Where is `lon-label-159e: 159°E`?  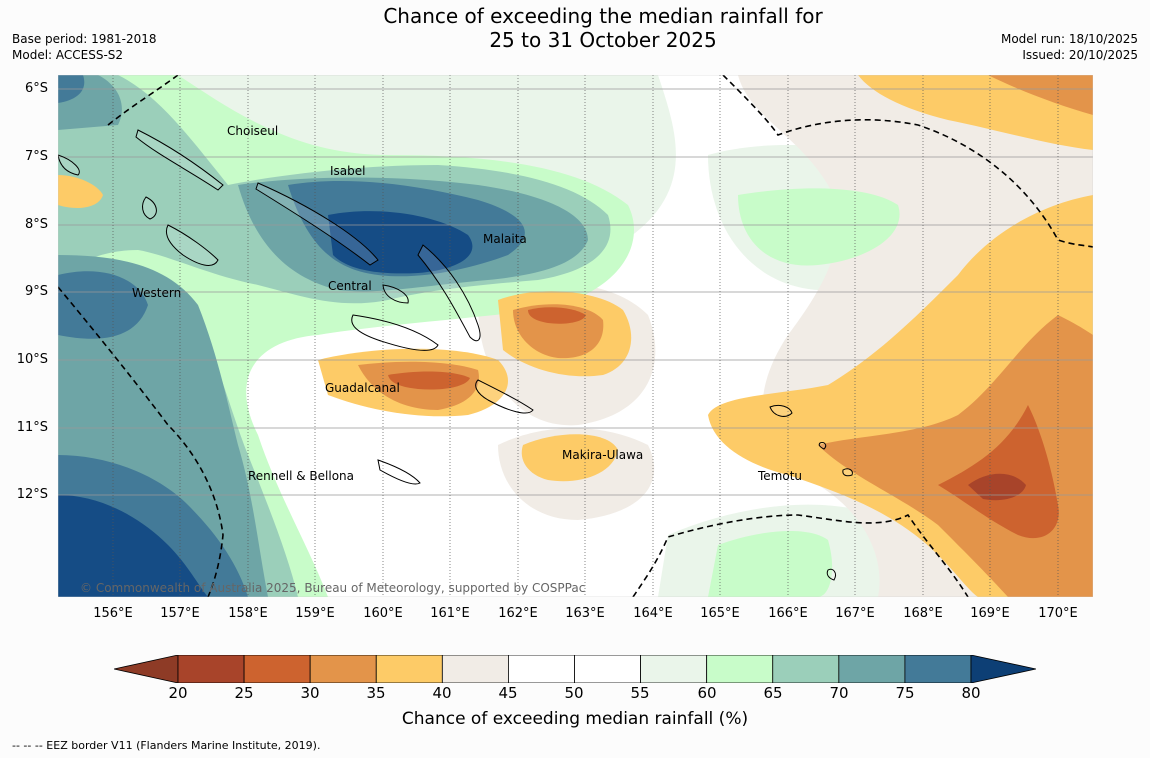 lon-label-159e: 159°E is located at coordinates (315, 613).